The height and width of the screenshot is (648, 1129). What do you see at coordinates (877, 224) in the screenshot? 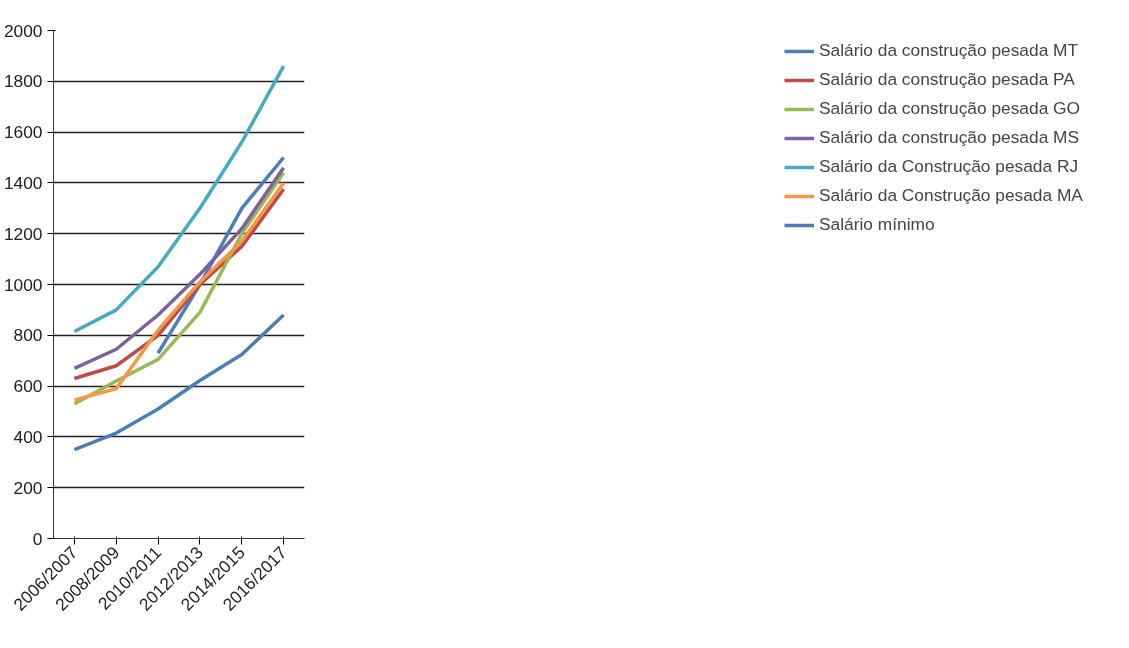
I see `legend-label: Salário mínimo` at bounding box center [877, 224].